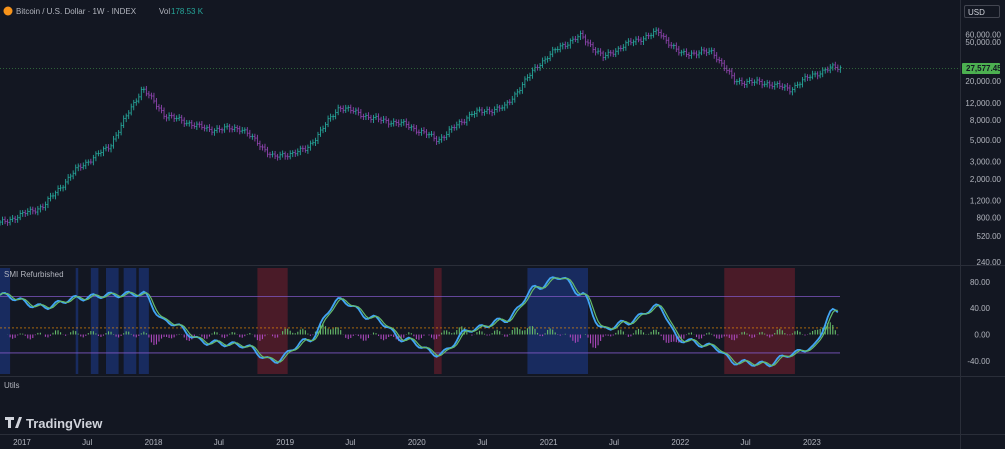  I want to click on symbol-title: Bitcoin / U.S. Dollar · 1W · INDEX, so click(76, 11).